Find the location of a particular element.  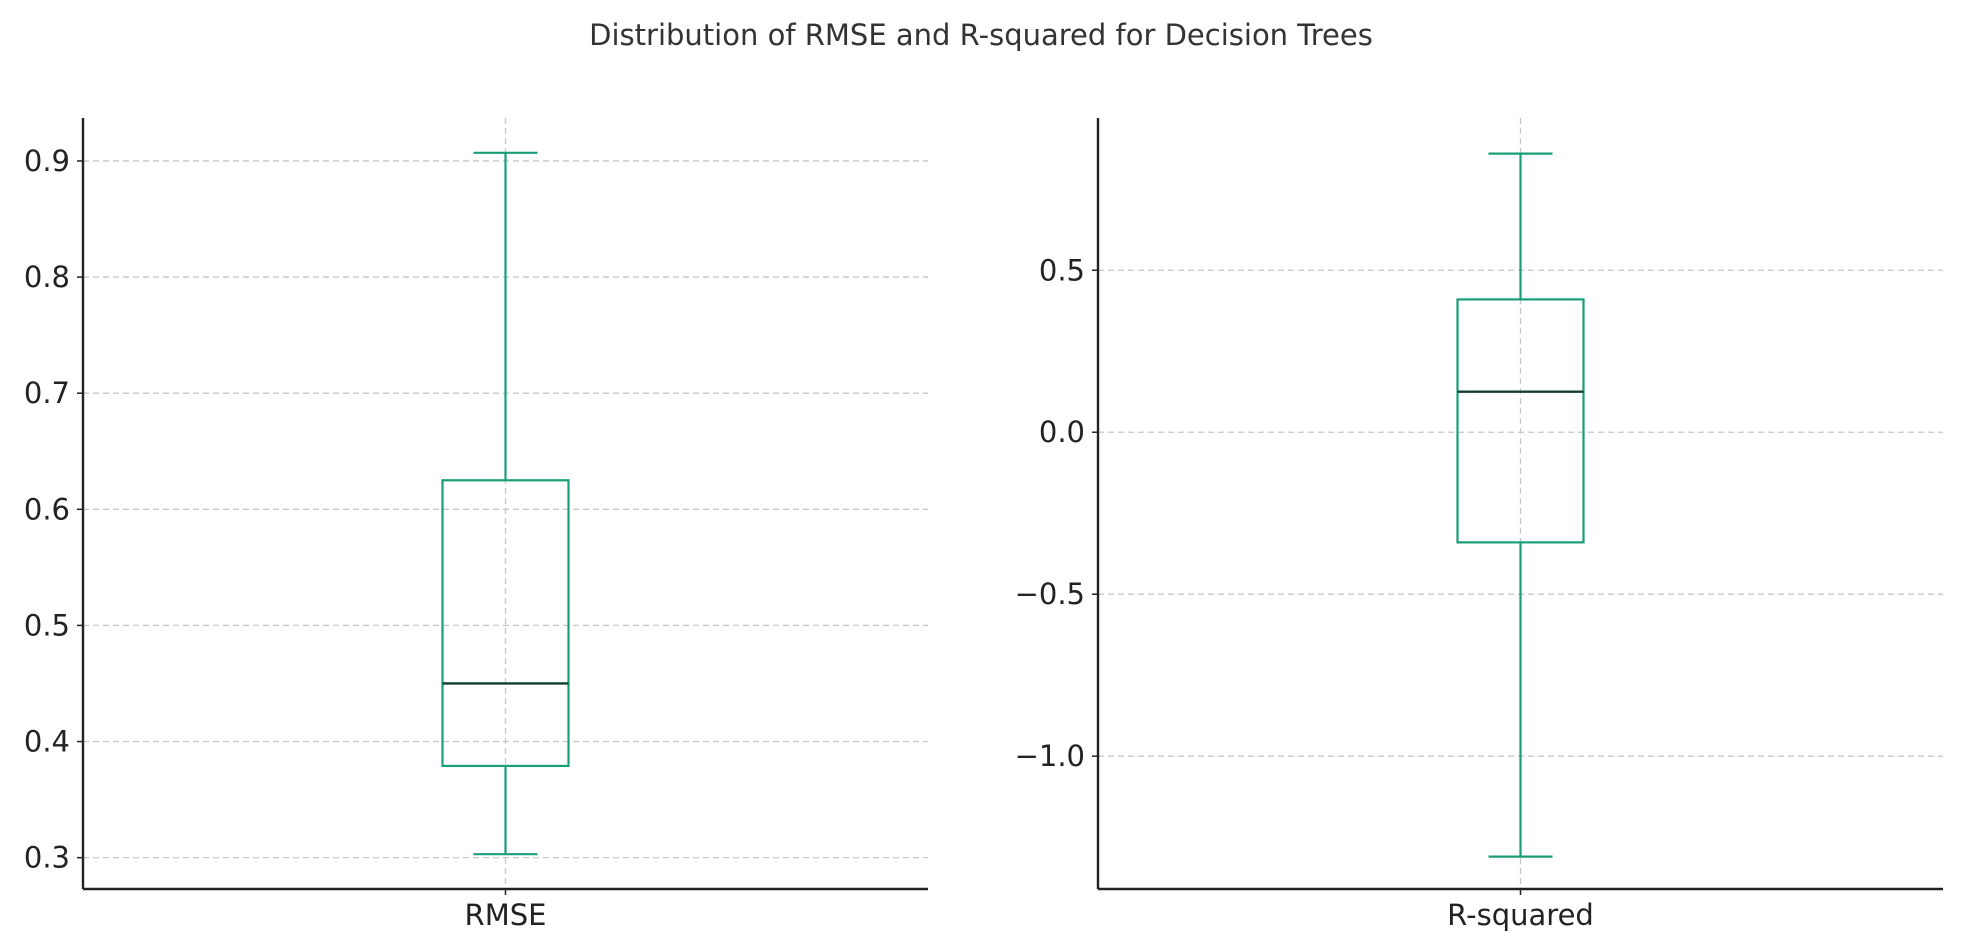

y-tick-label: −1.0 is located at coordinates (1050, 756).